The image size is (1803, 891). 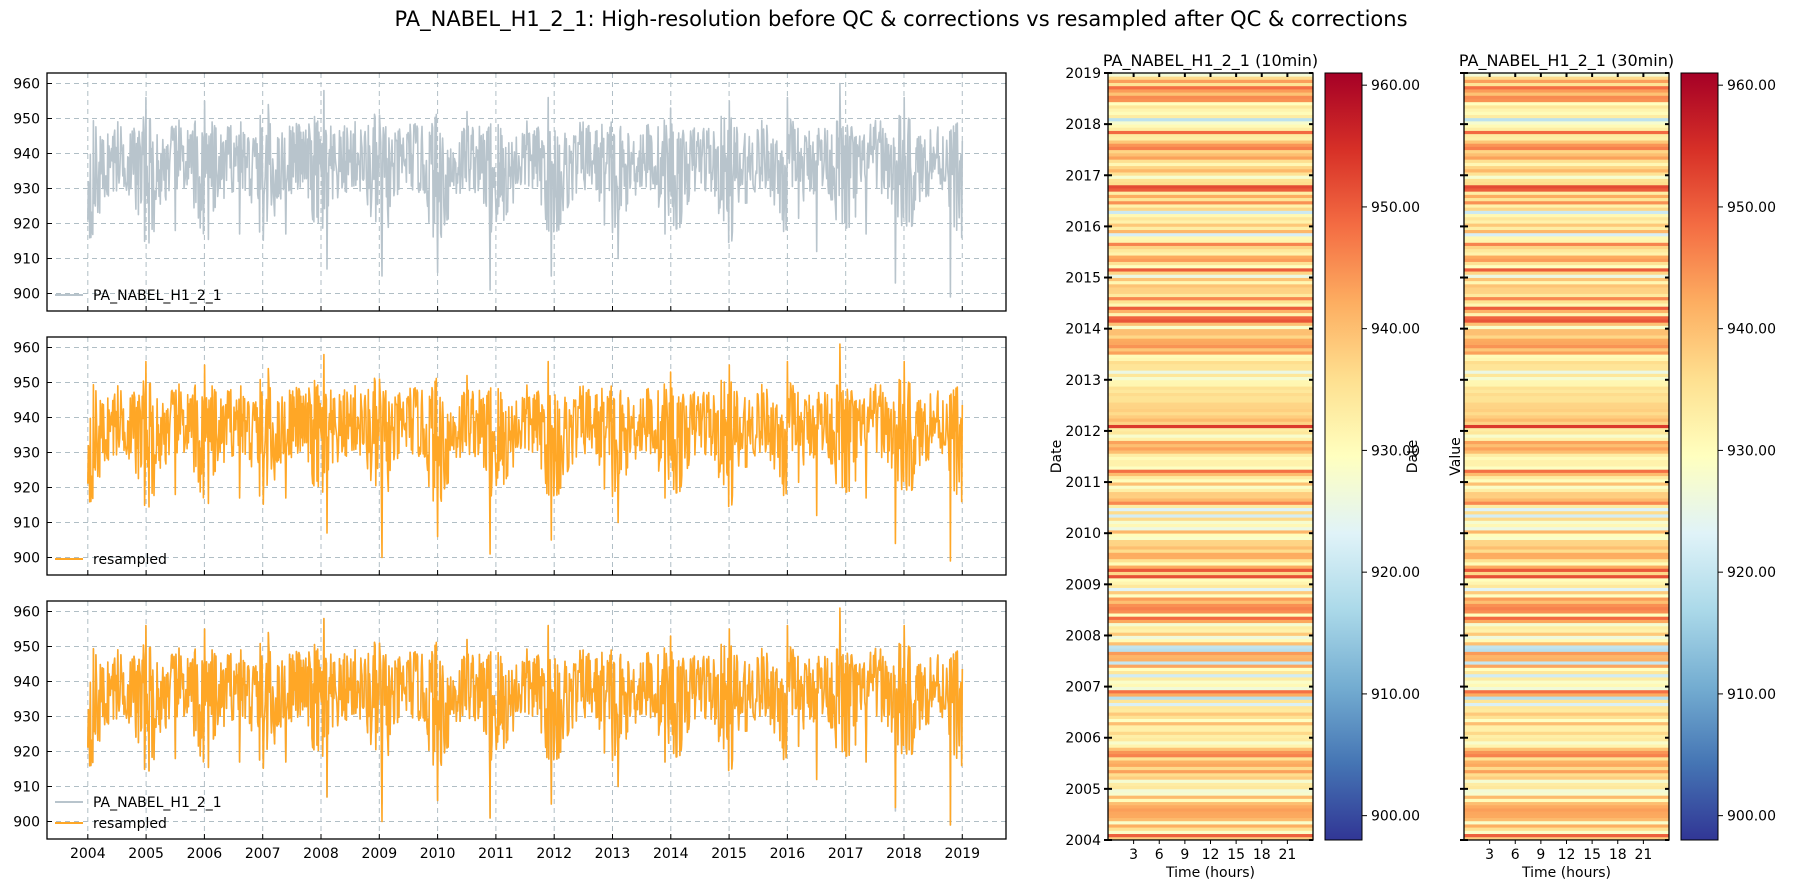 I want to click on y-tick-label: 2010, so click(x=1083, y=534).